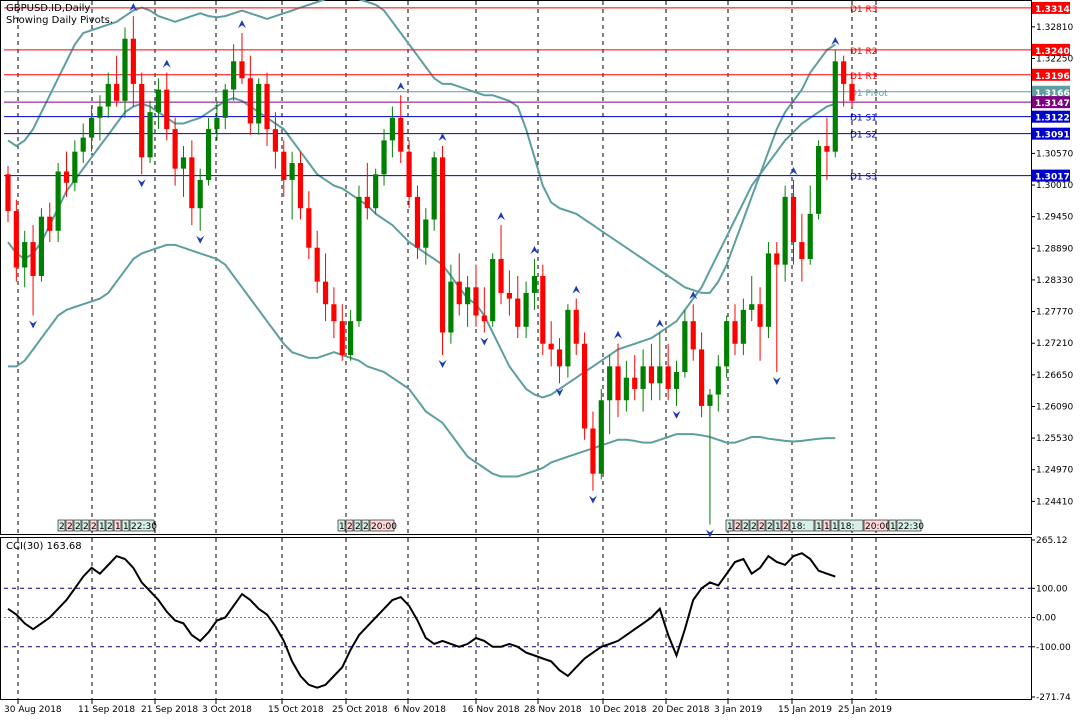  Describe the element at coordinates (1054, 471) in the screenshot. I see `y-tick-label: 1.24970` at that location.